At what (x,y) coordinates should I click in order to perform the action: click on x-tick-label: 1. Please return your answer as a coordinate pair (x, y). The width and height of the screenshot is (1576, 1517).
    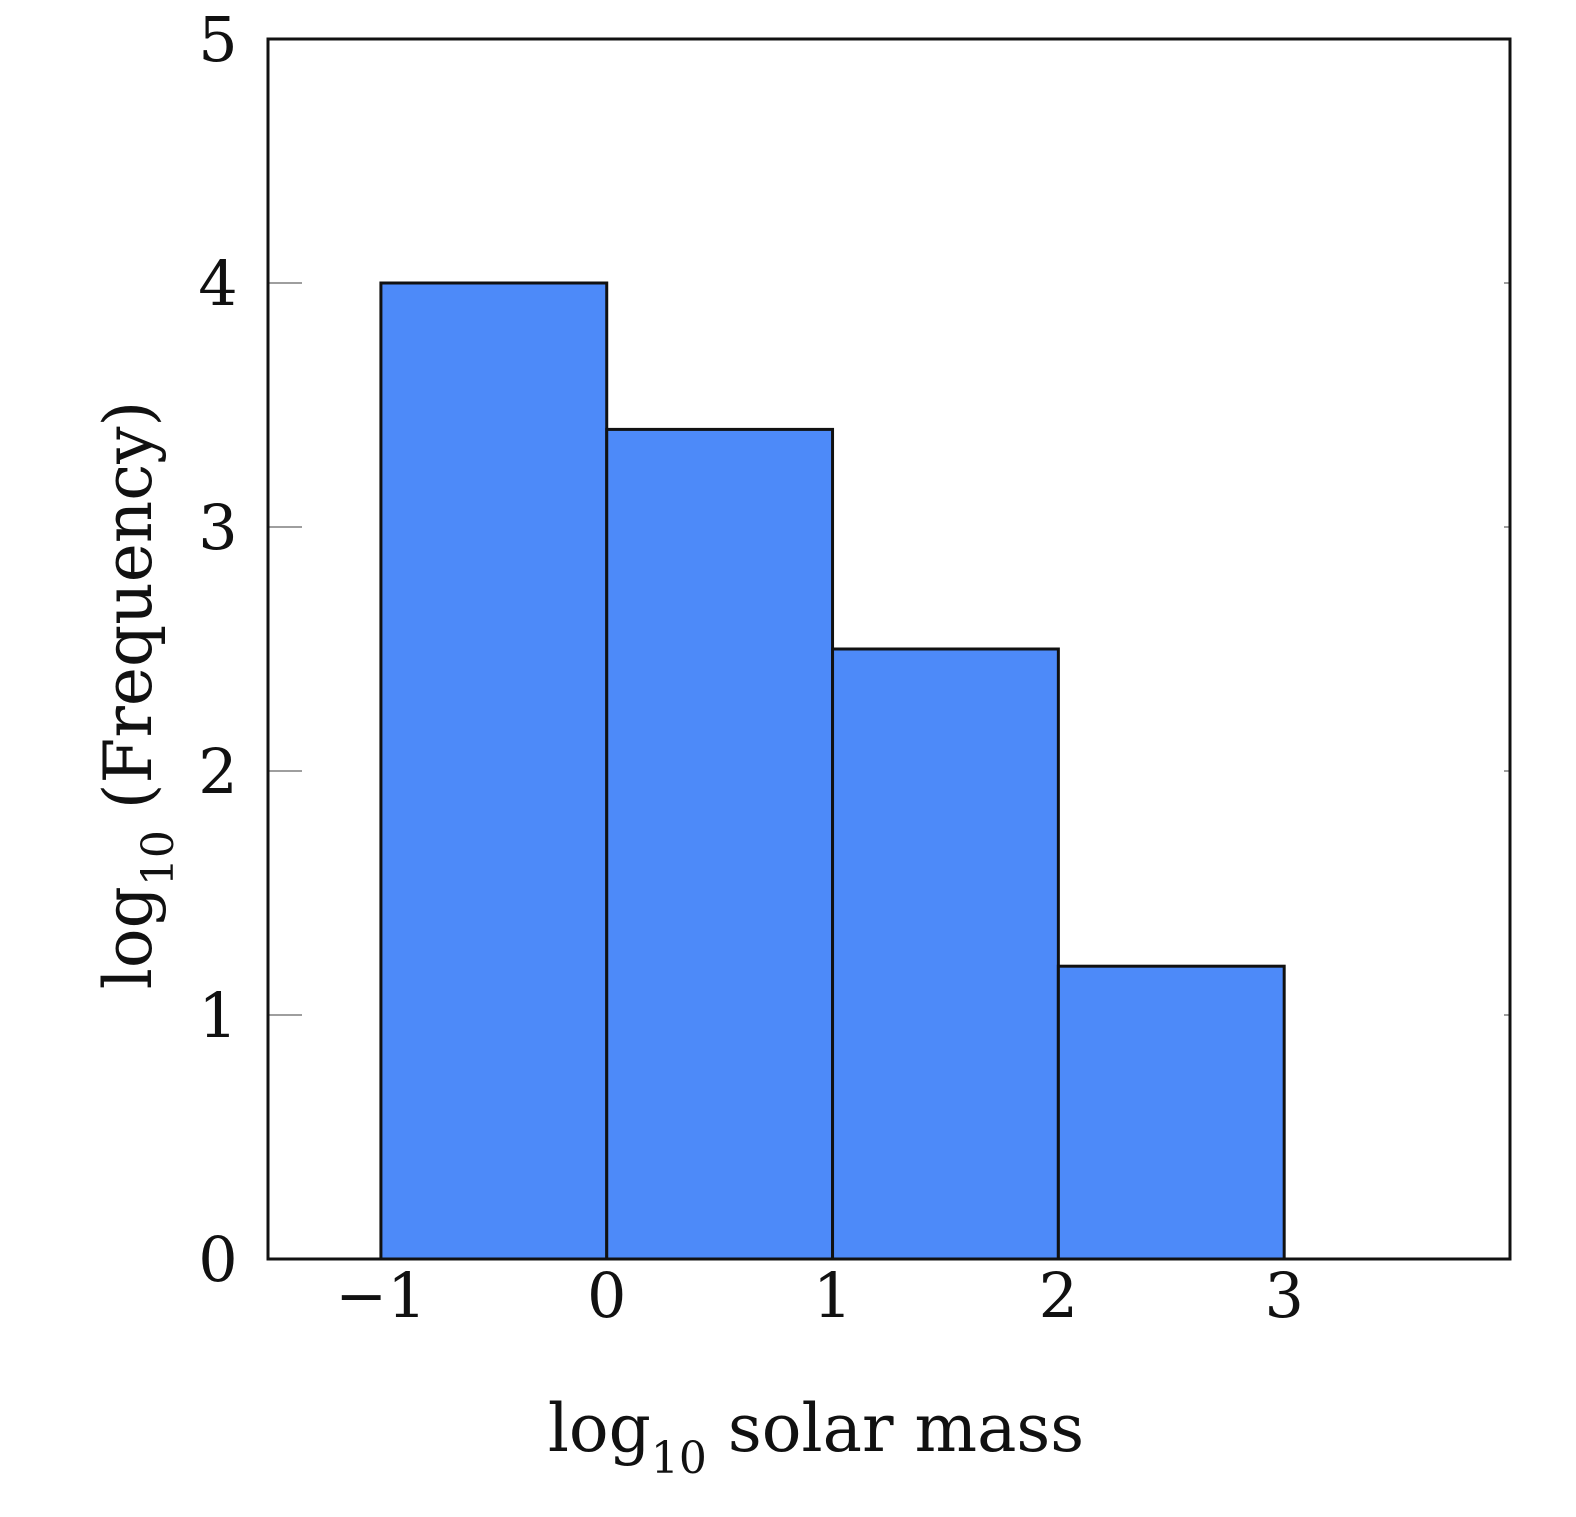
    Looking at the image, I should click on (832, 1295).